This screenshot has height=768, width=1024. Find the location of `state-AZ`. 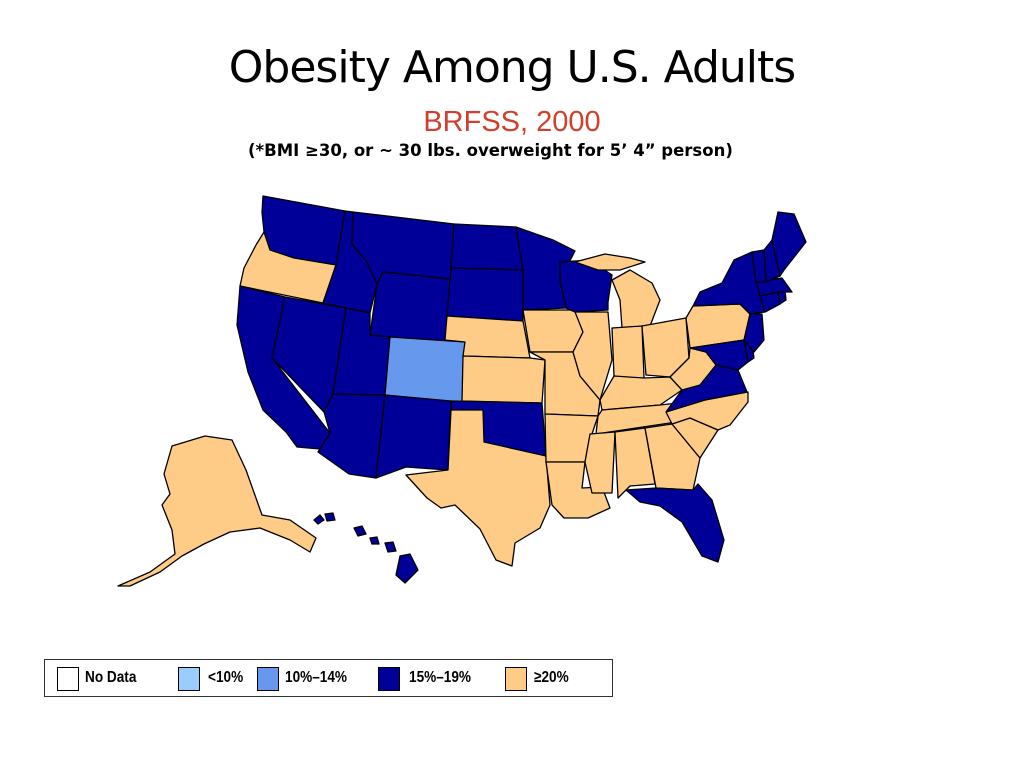

state-AZ is located at coordinates (351, 436).